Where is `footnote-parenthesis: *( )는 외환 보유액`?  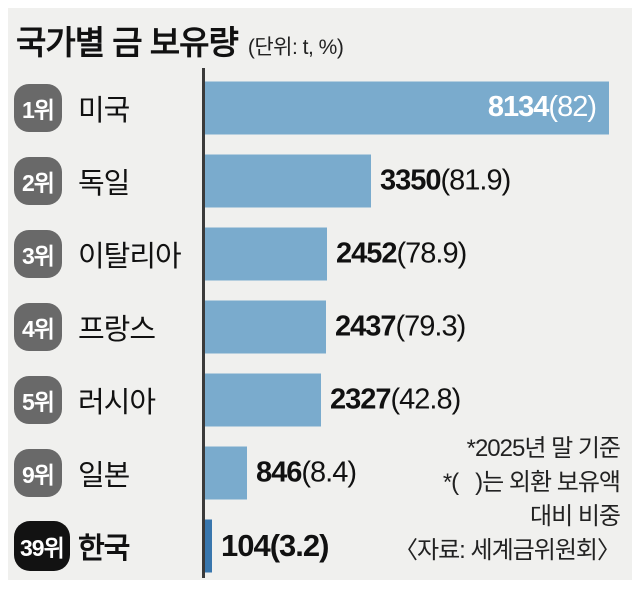 footnote-parenthesis: *( )는 외환 보유액 is located at coordinates (531, 482).